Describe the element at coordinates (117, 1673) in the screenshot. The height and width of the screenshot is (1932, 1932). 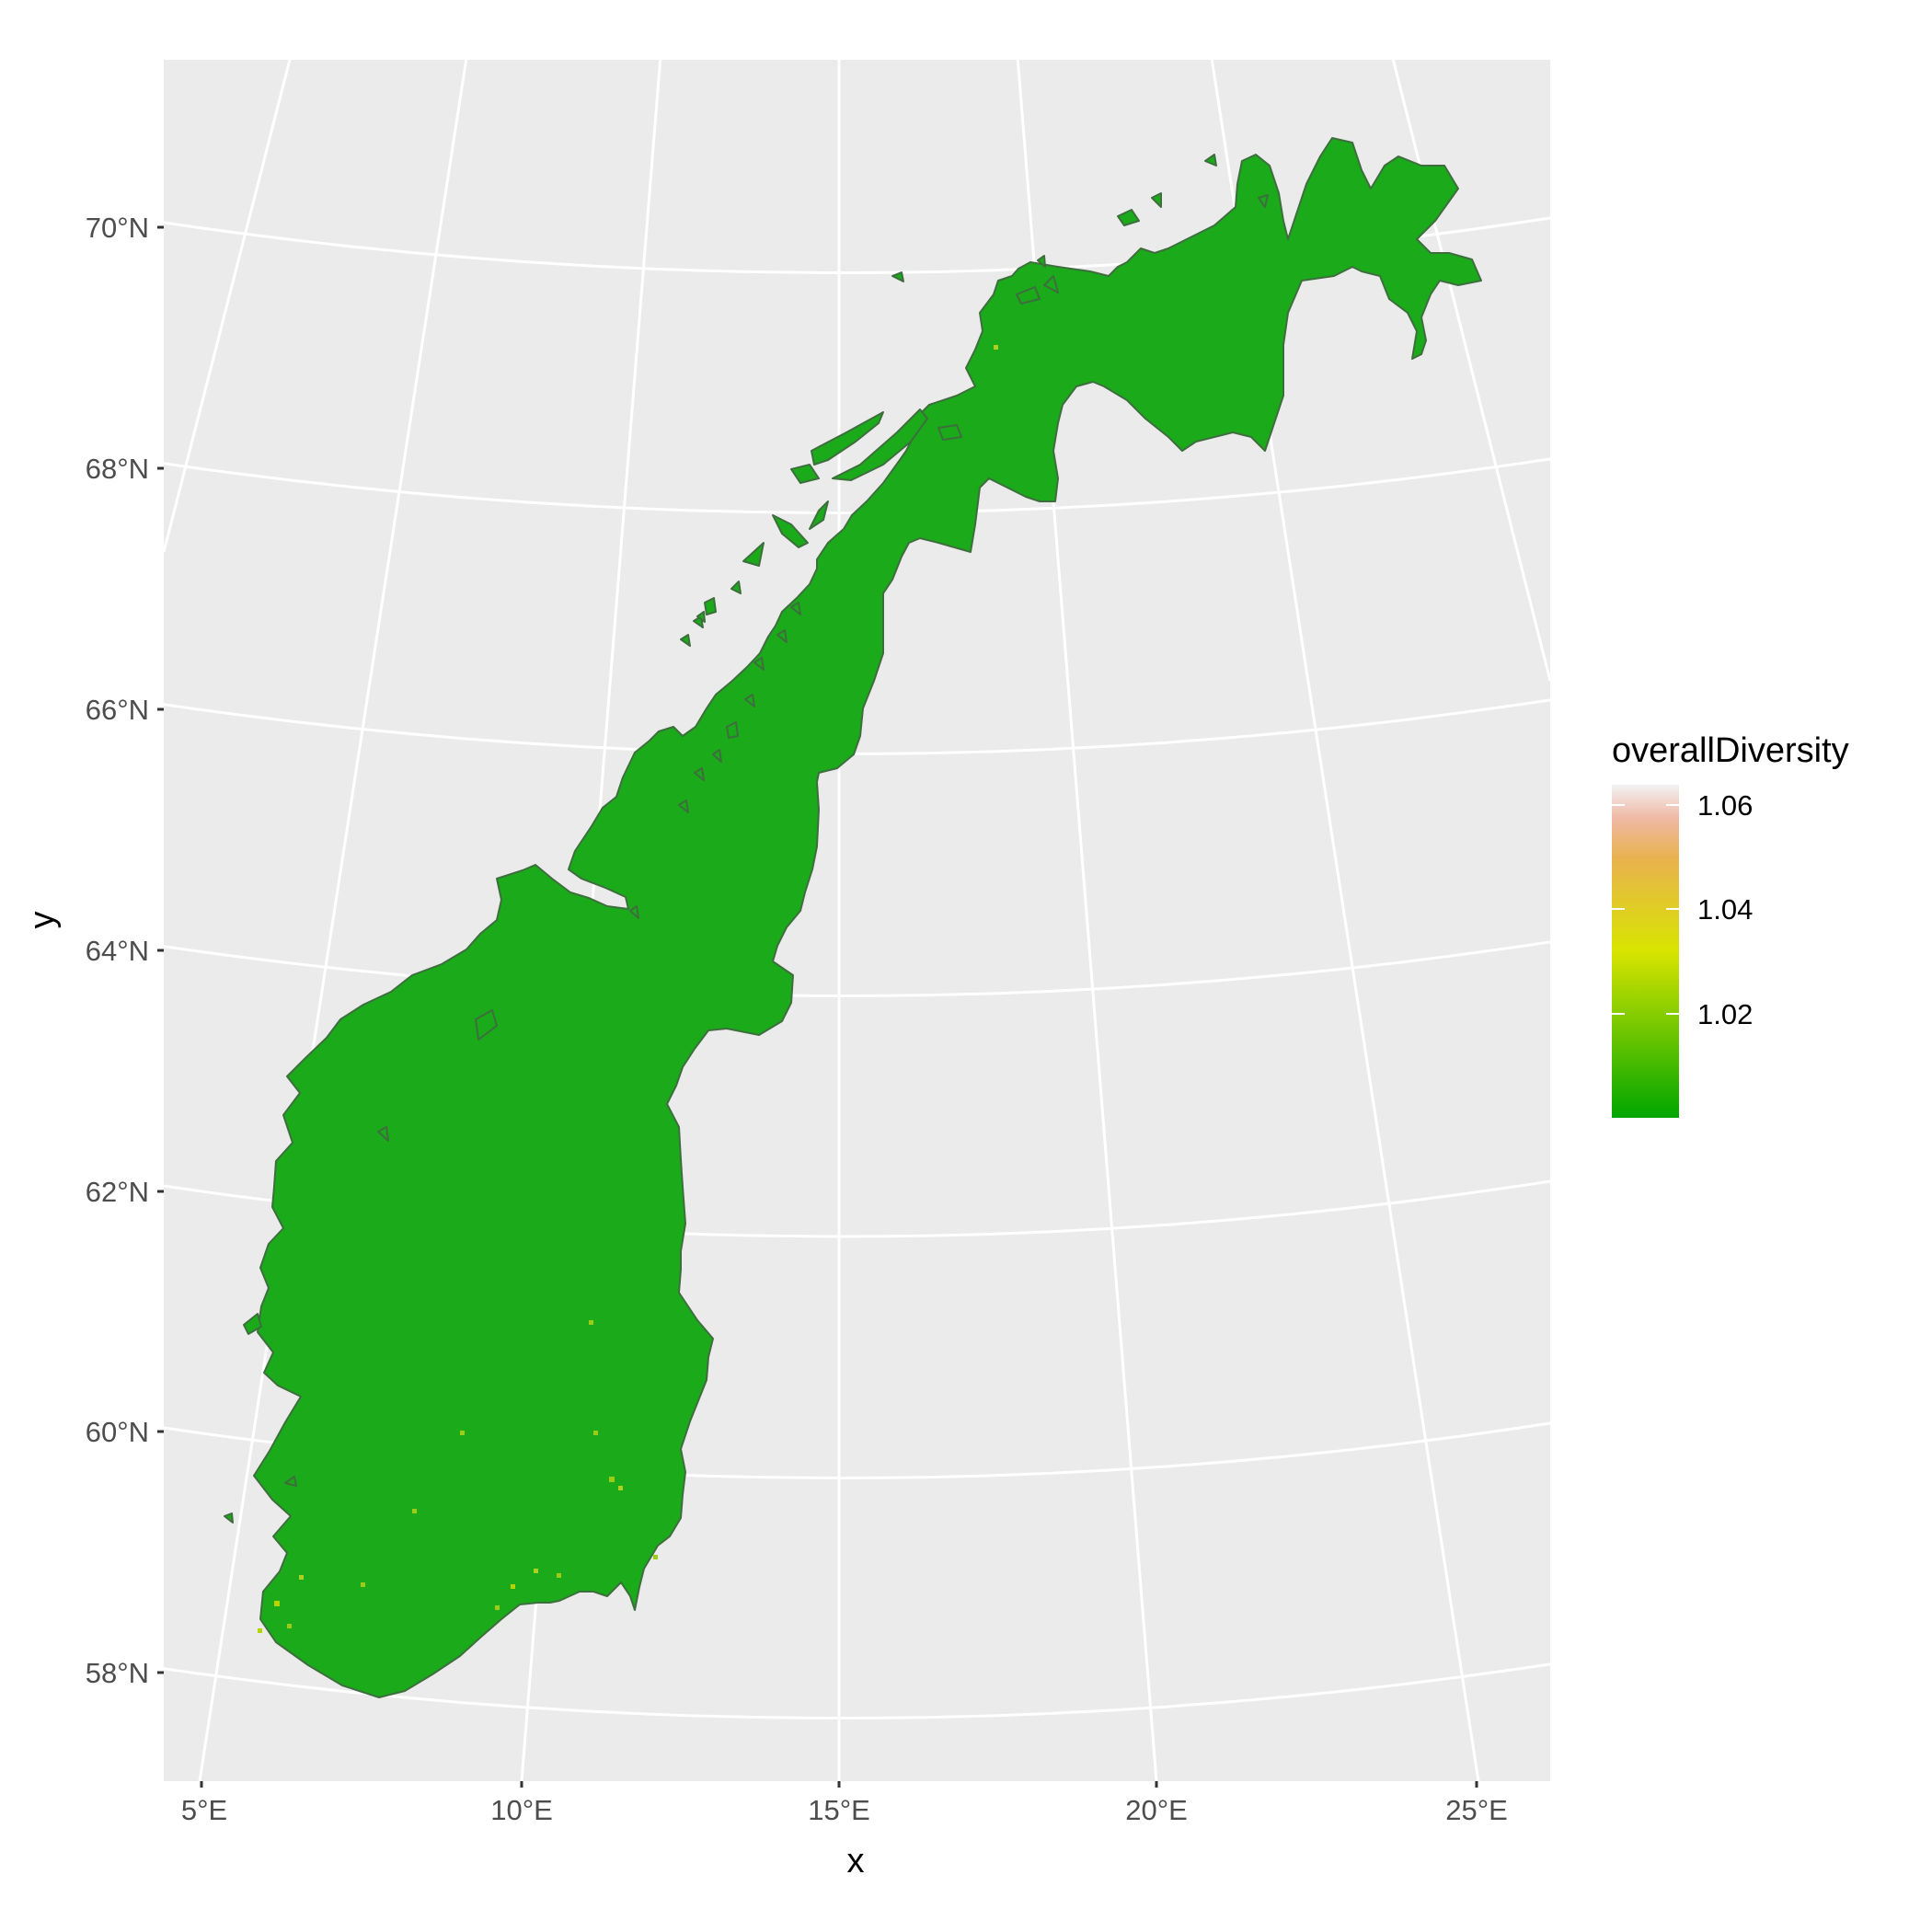
I see `y-tick-label: 58°N` at that location.